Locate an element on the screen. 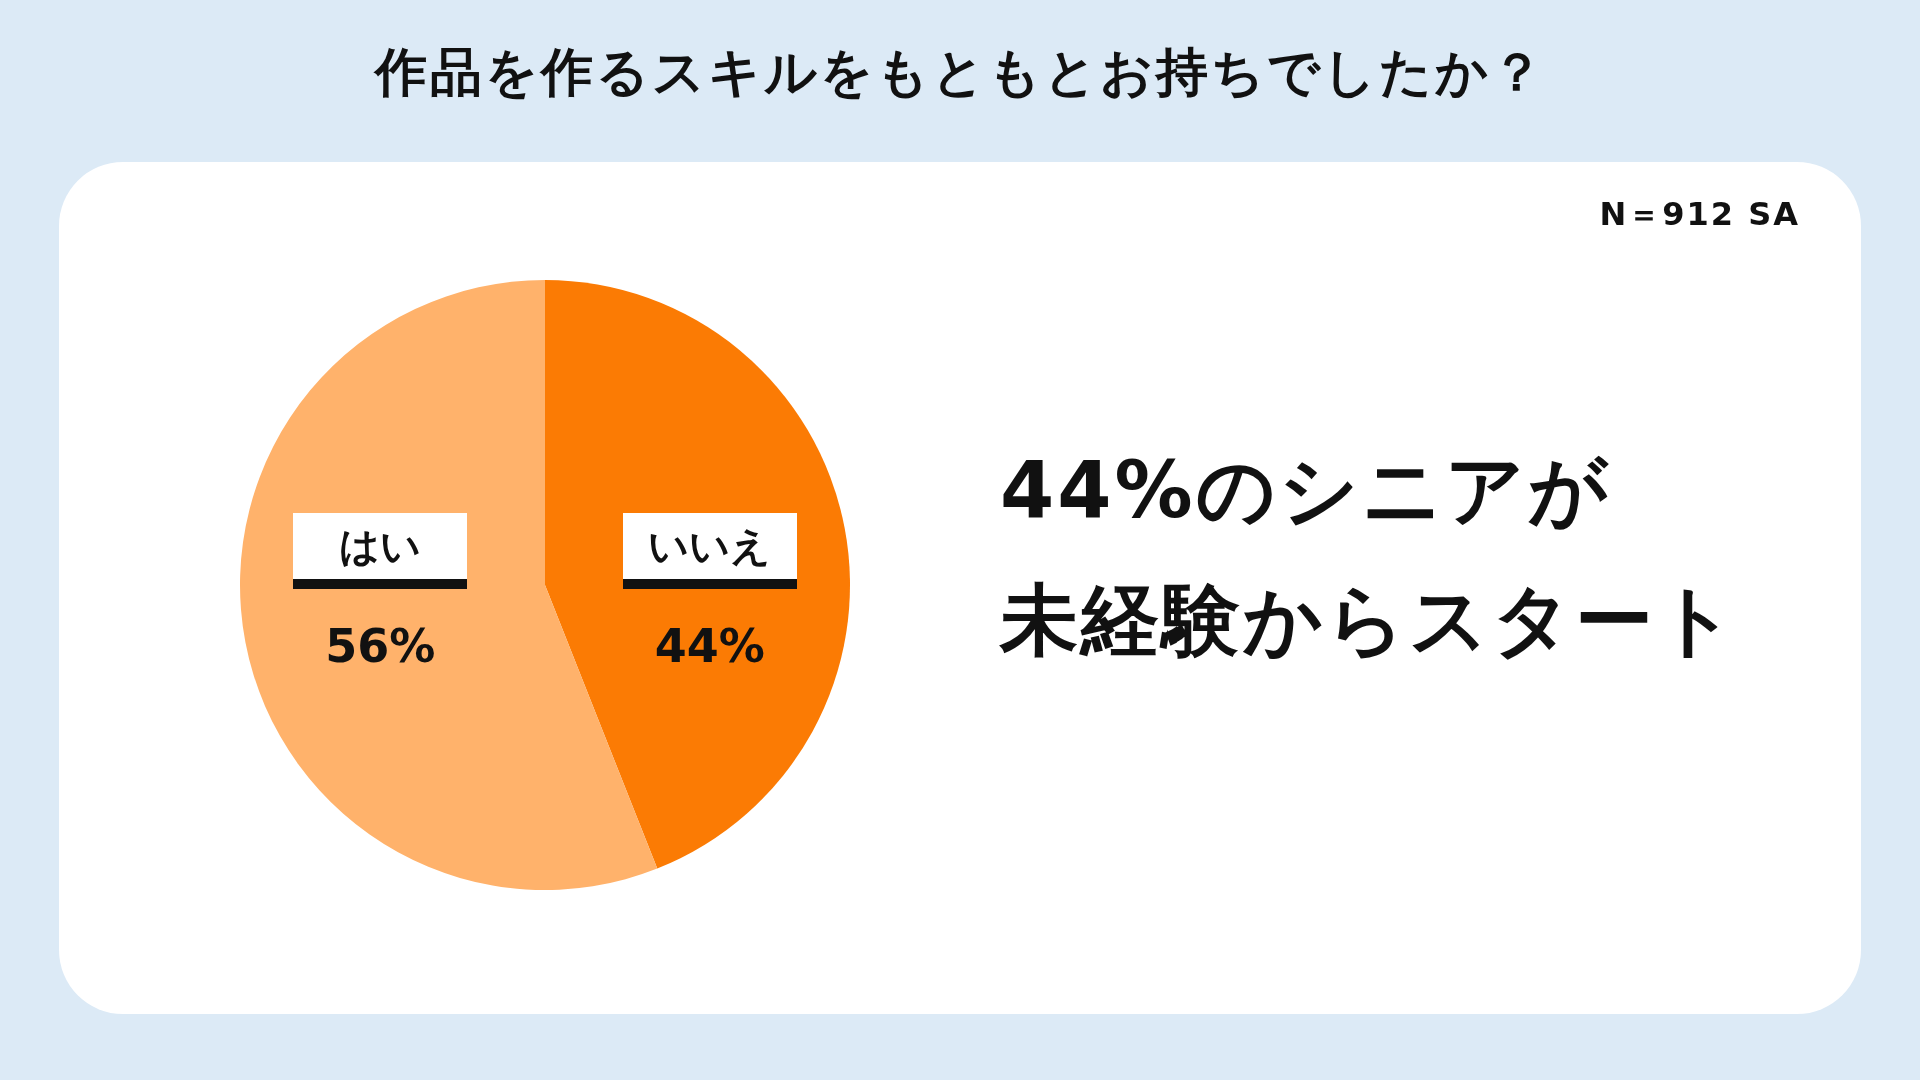 This screenshot has height=1080, width=1920. slice-label: はい is located at coordinates (380, 551).